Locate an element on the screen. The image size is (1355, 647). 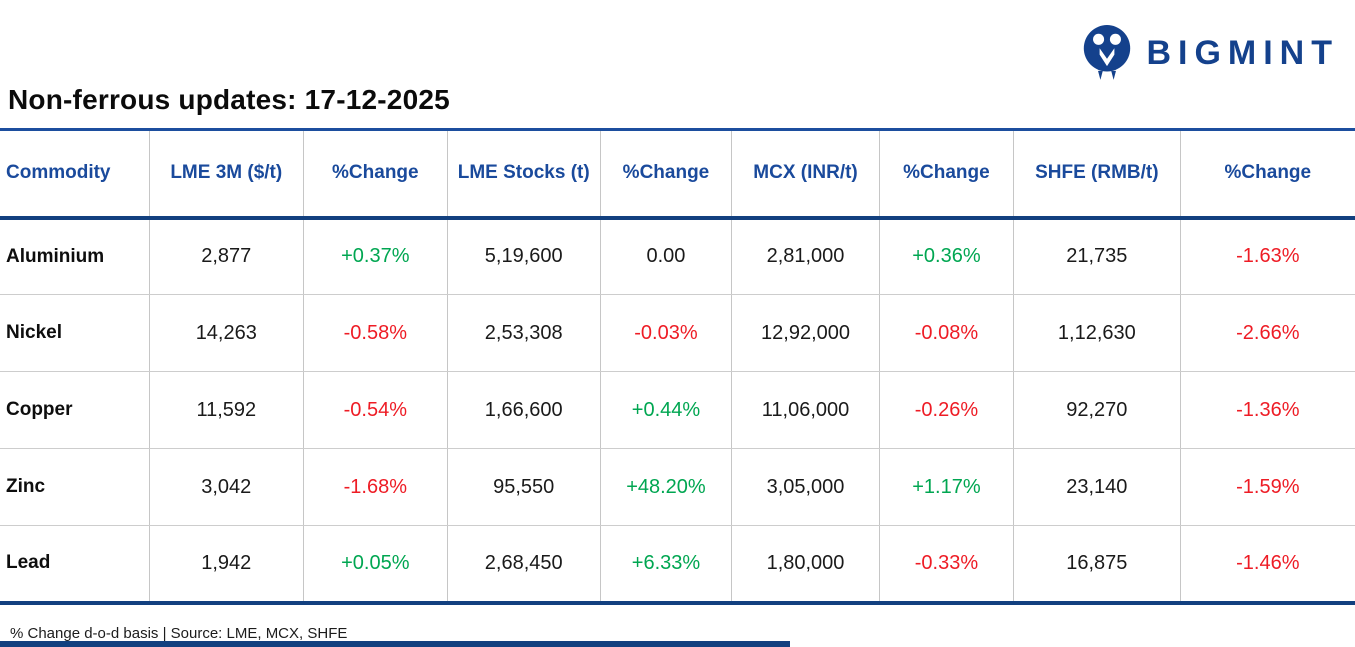
mcx-change-cell: -0.08% is located at coordinates (946, 333).